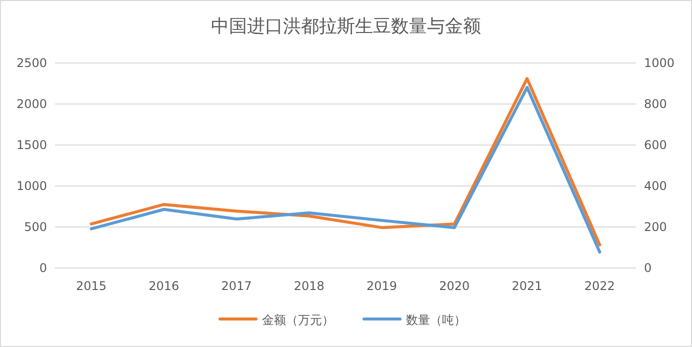 This screenshot has width=692, height=347. What do you see at coordinates (31, 104) in the screenshot?
I see `y-tick-label: 2000` at bounding box center [31, 104].